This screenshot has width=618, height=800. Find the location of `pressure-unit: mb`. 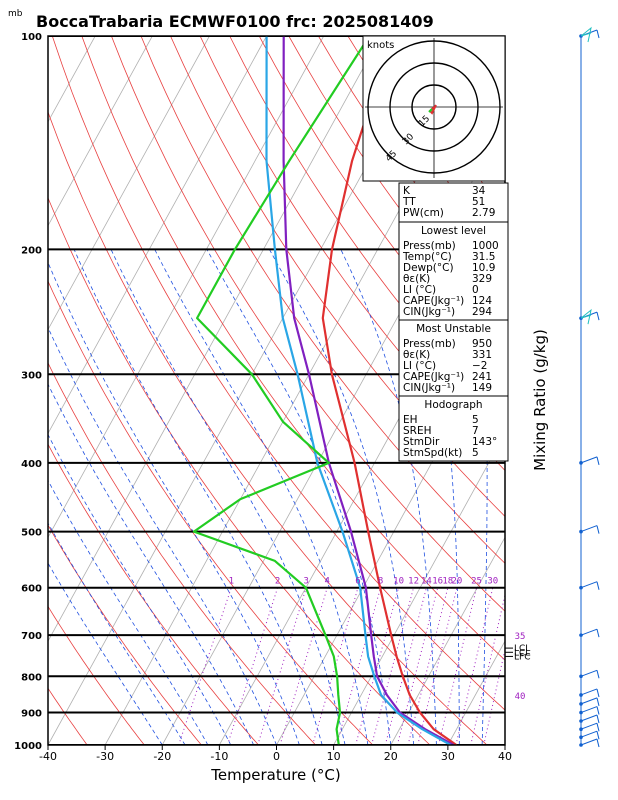

pressure-unit: mb is located at coordinates (15, 14).